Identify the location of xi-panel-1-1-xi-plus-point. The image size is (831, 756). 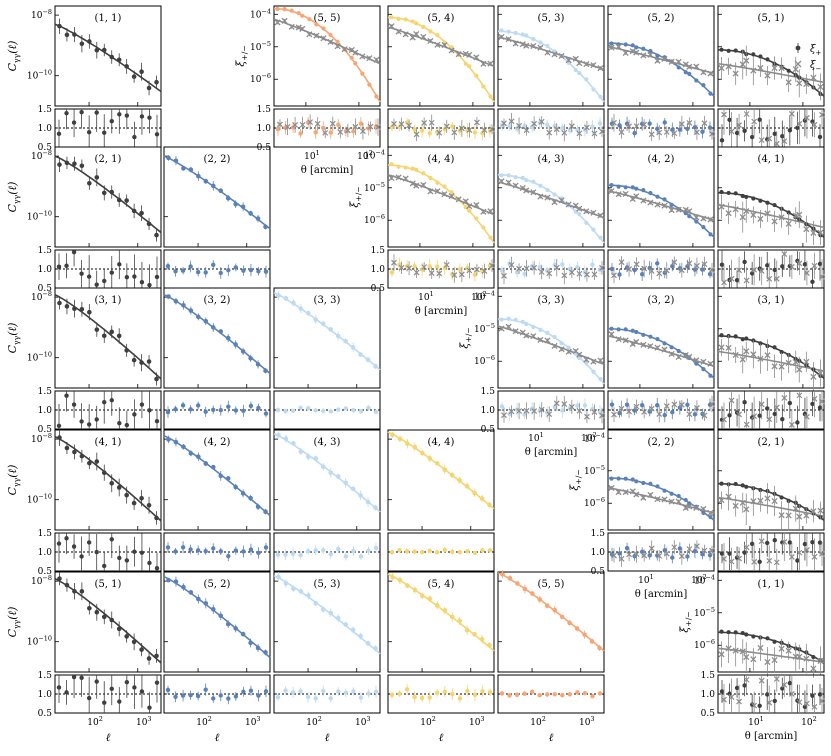
(767, 638).